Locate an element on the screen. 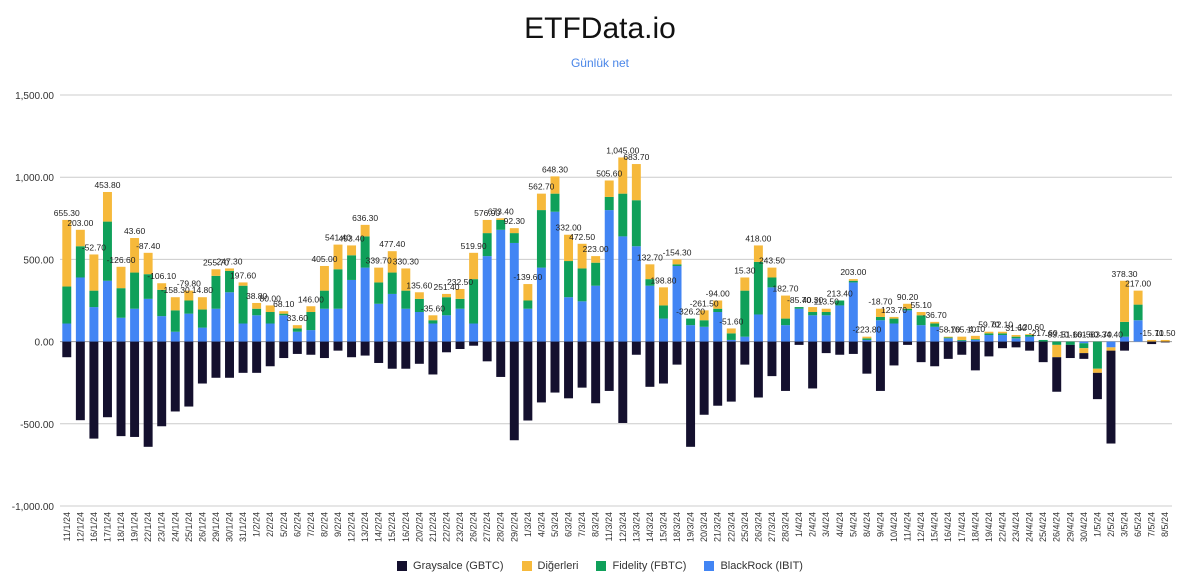  legend-item-fbtc: Fidelity (FBTC) is located at coordinates (641, 566).